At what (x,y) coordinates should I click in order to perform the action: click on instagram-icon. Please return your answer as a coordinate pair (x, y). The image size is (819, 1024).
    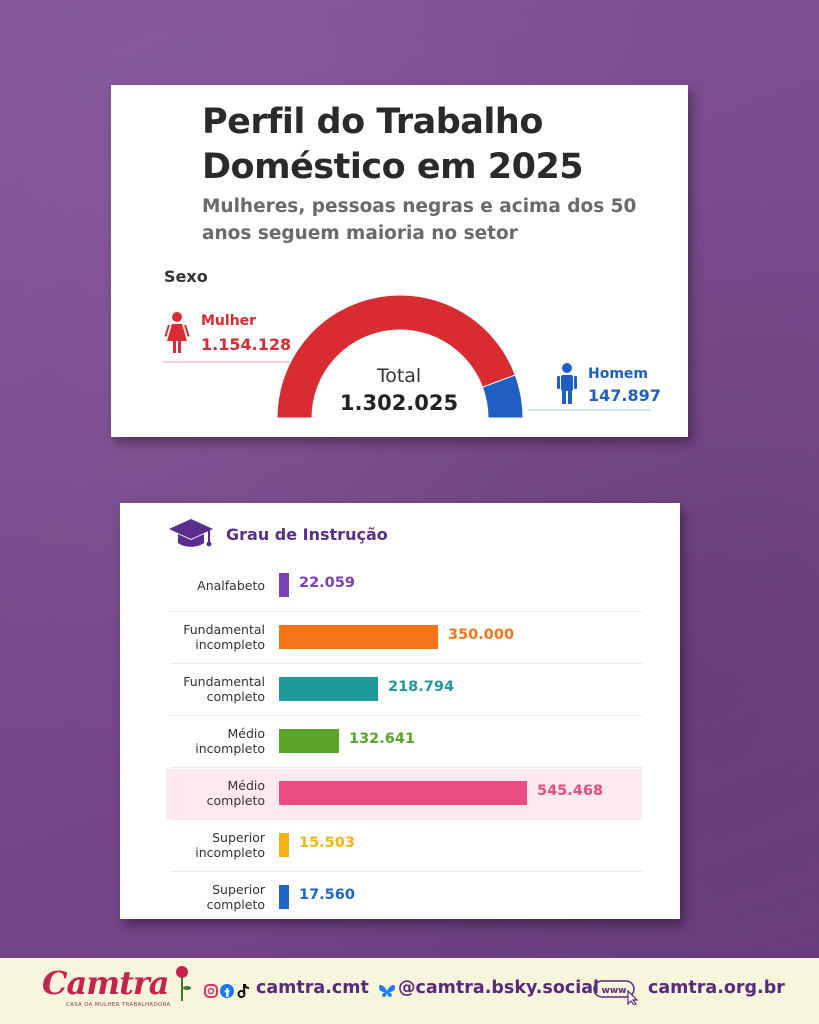
    Looking at the image, I should click on (211, 991).